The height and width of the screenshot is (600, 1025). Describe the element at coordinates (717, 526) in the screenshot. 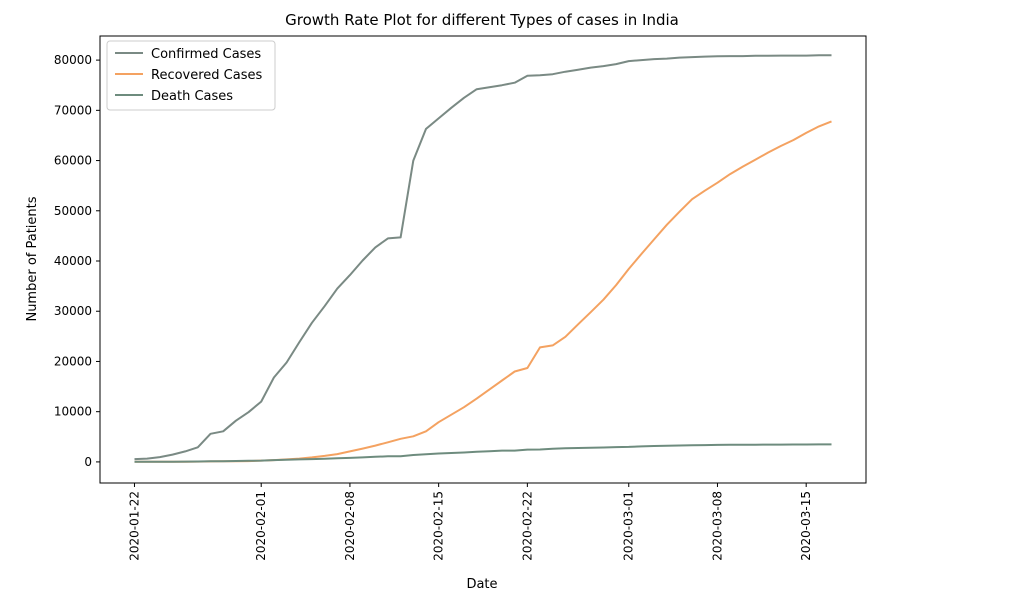

I see `x-tick-label: 2020-03-08` at that location.